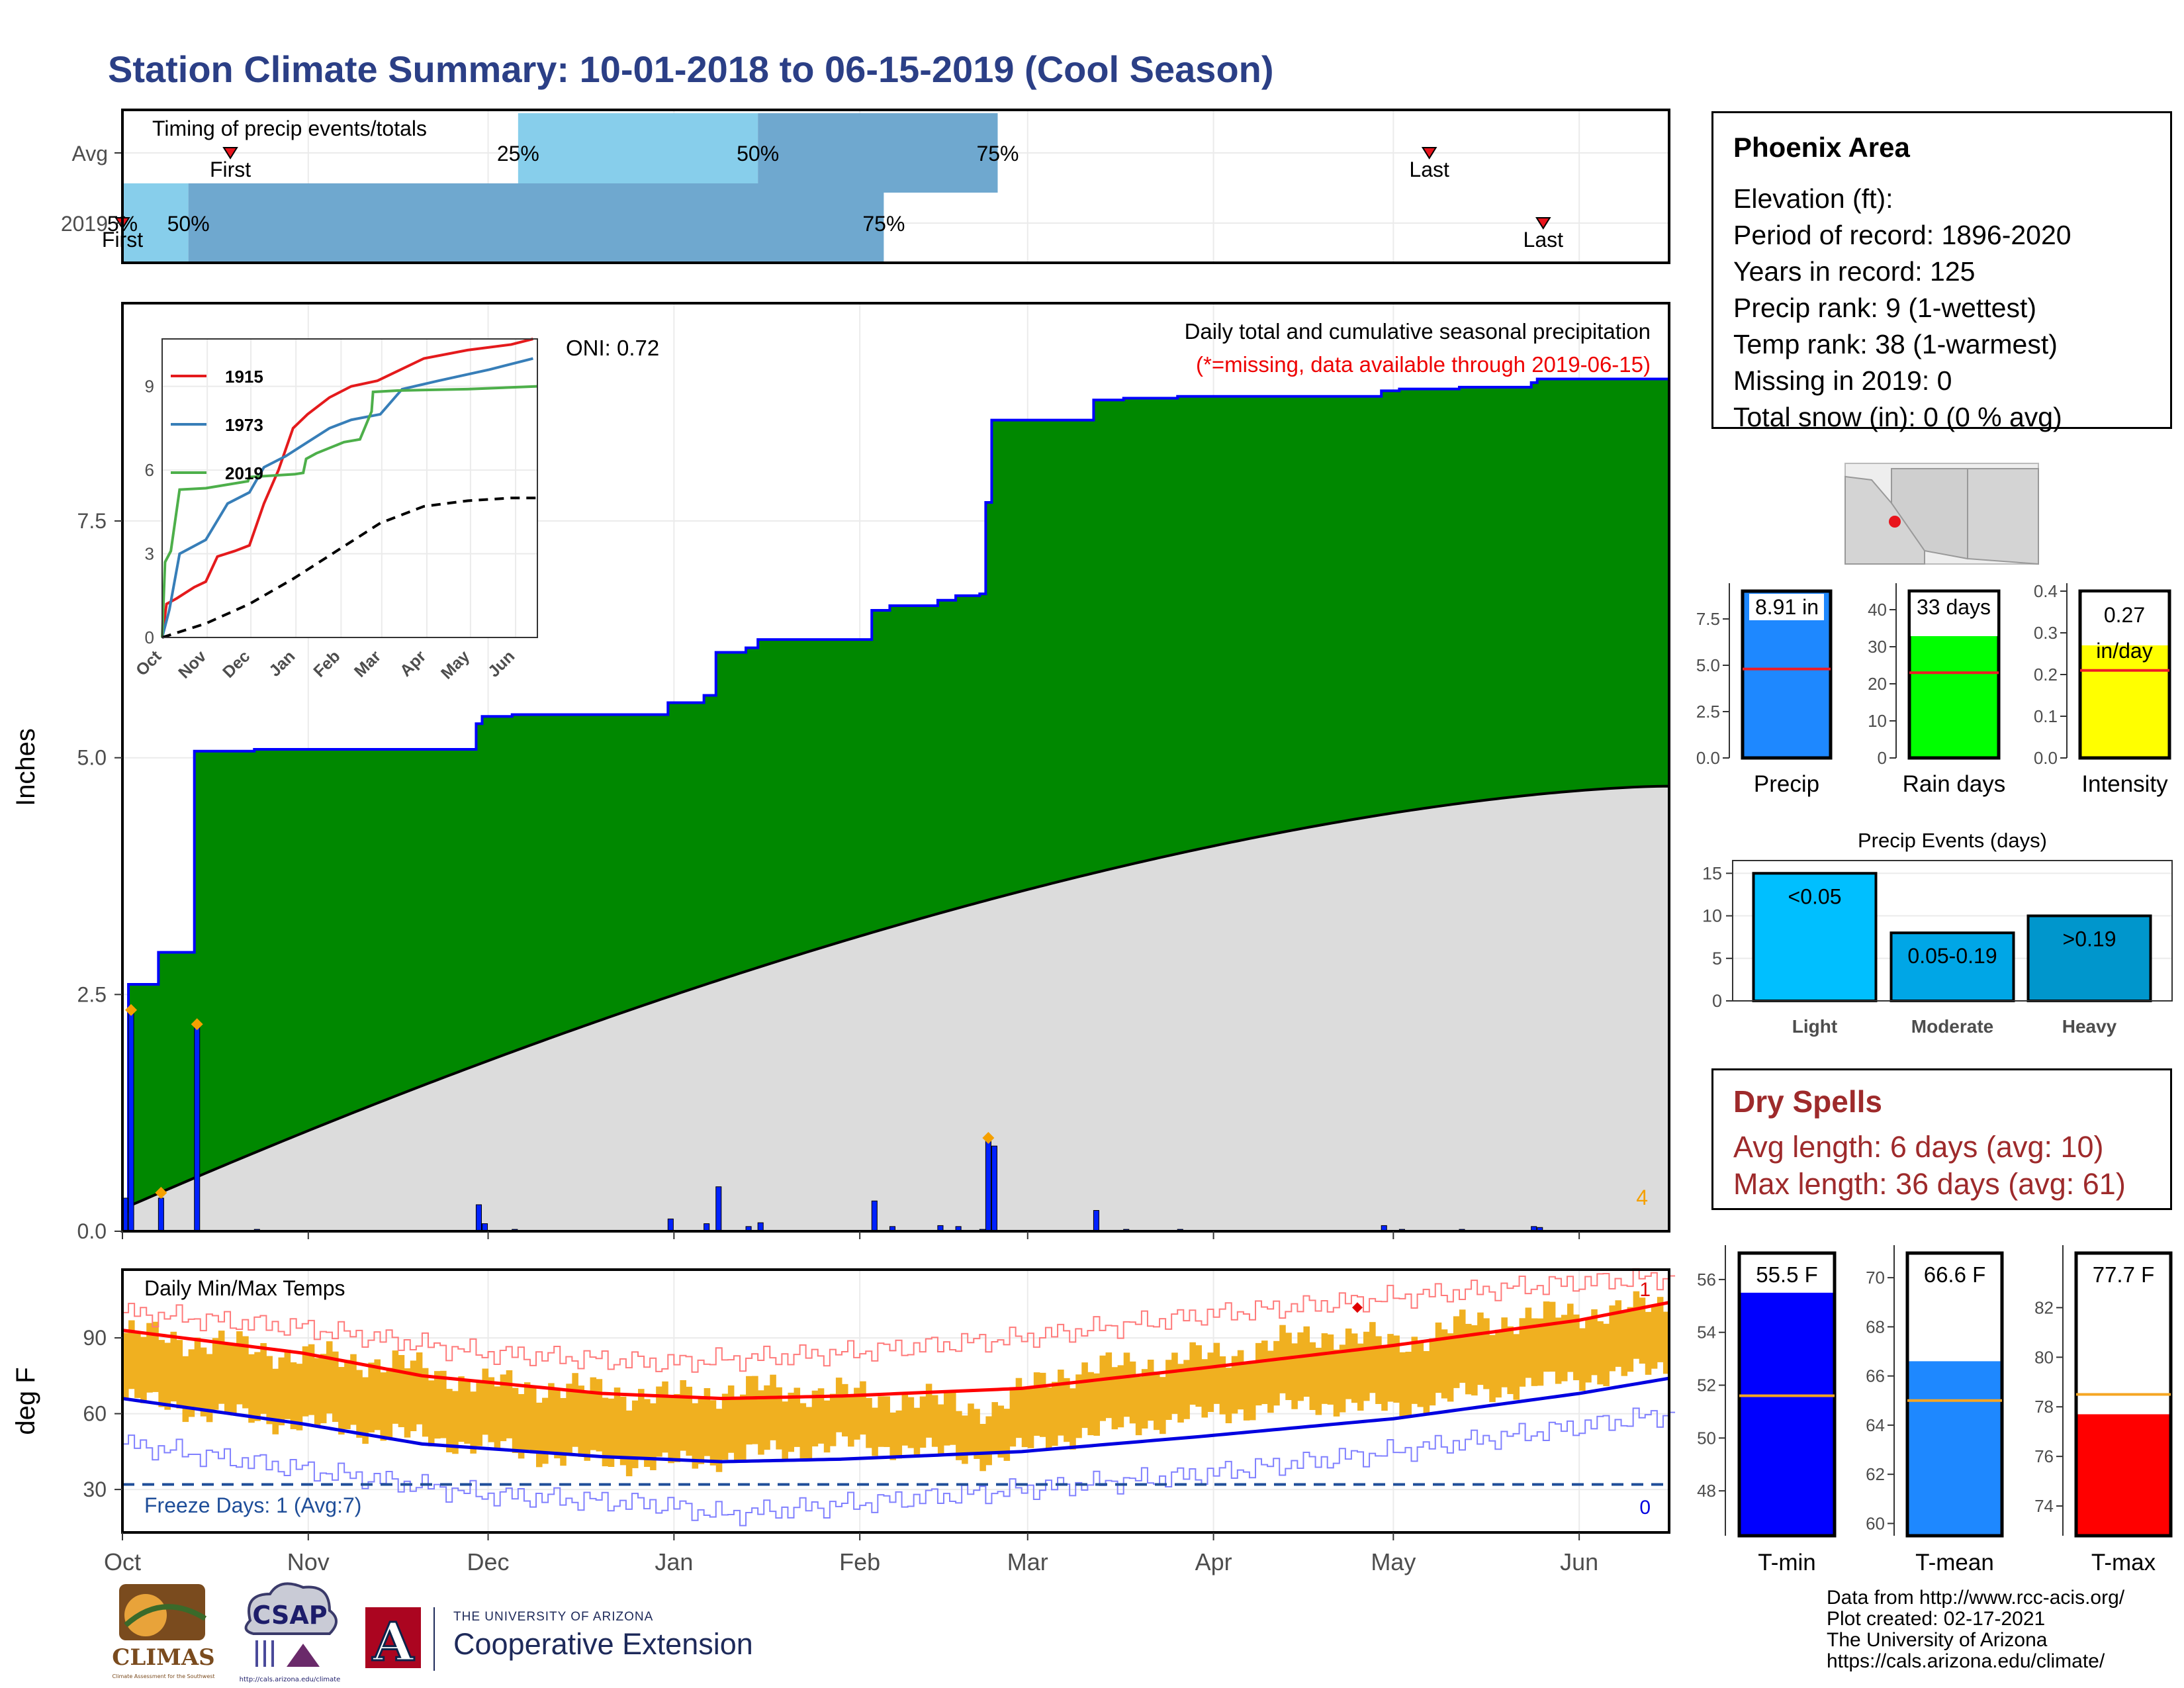 Image resolution: width=2184 pixels, height=1688 pixels. I want to click on precip-summary-ytick-label: 0.4, so click(2046, 591).